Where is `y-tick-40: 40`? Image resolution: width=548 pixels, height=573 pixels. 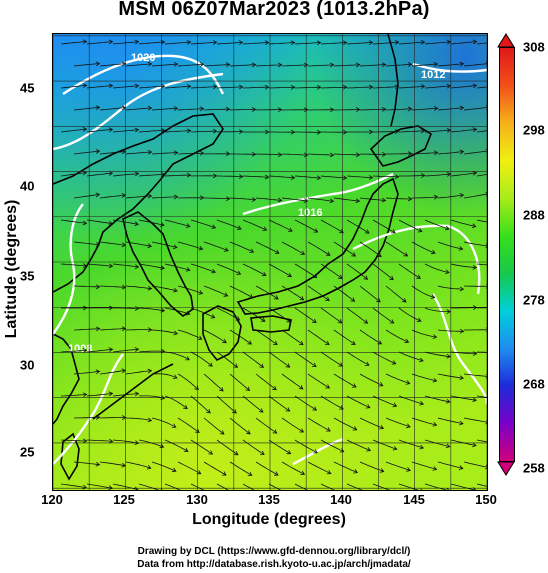
y-tick-40: 40 is located at coordinates (27, 186).